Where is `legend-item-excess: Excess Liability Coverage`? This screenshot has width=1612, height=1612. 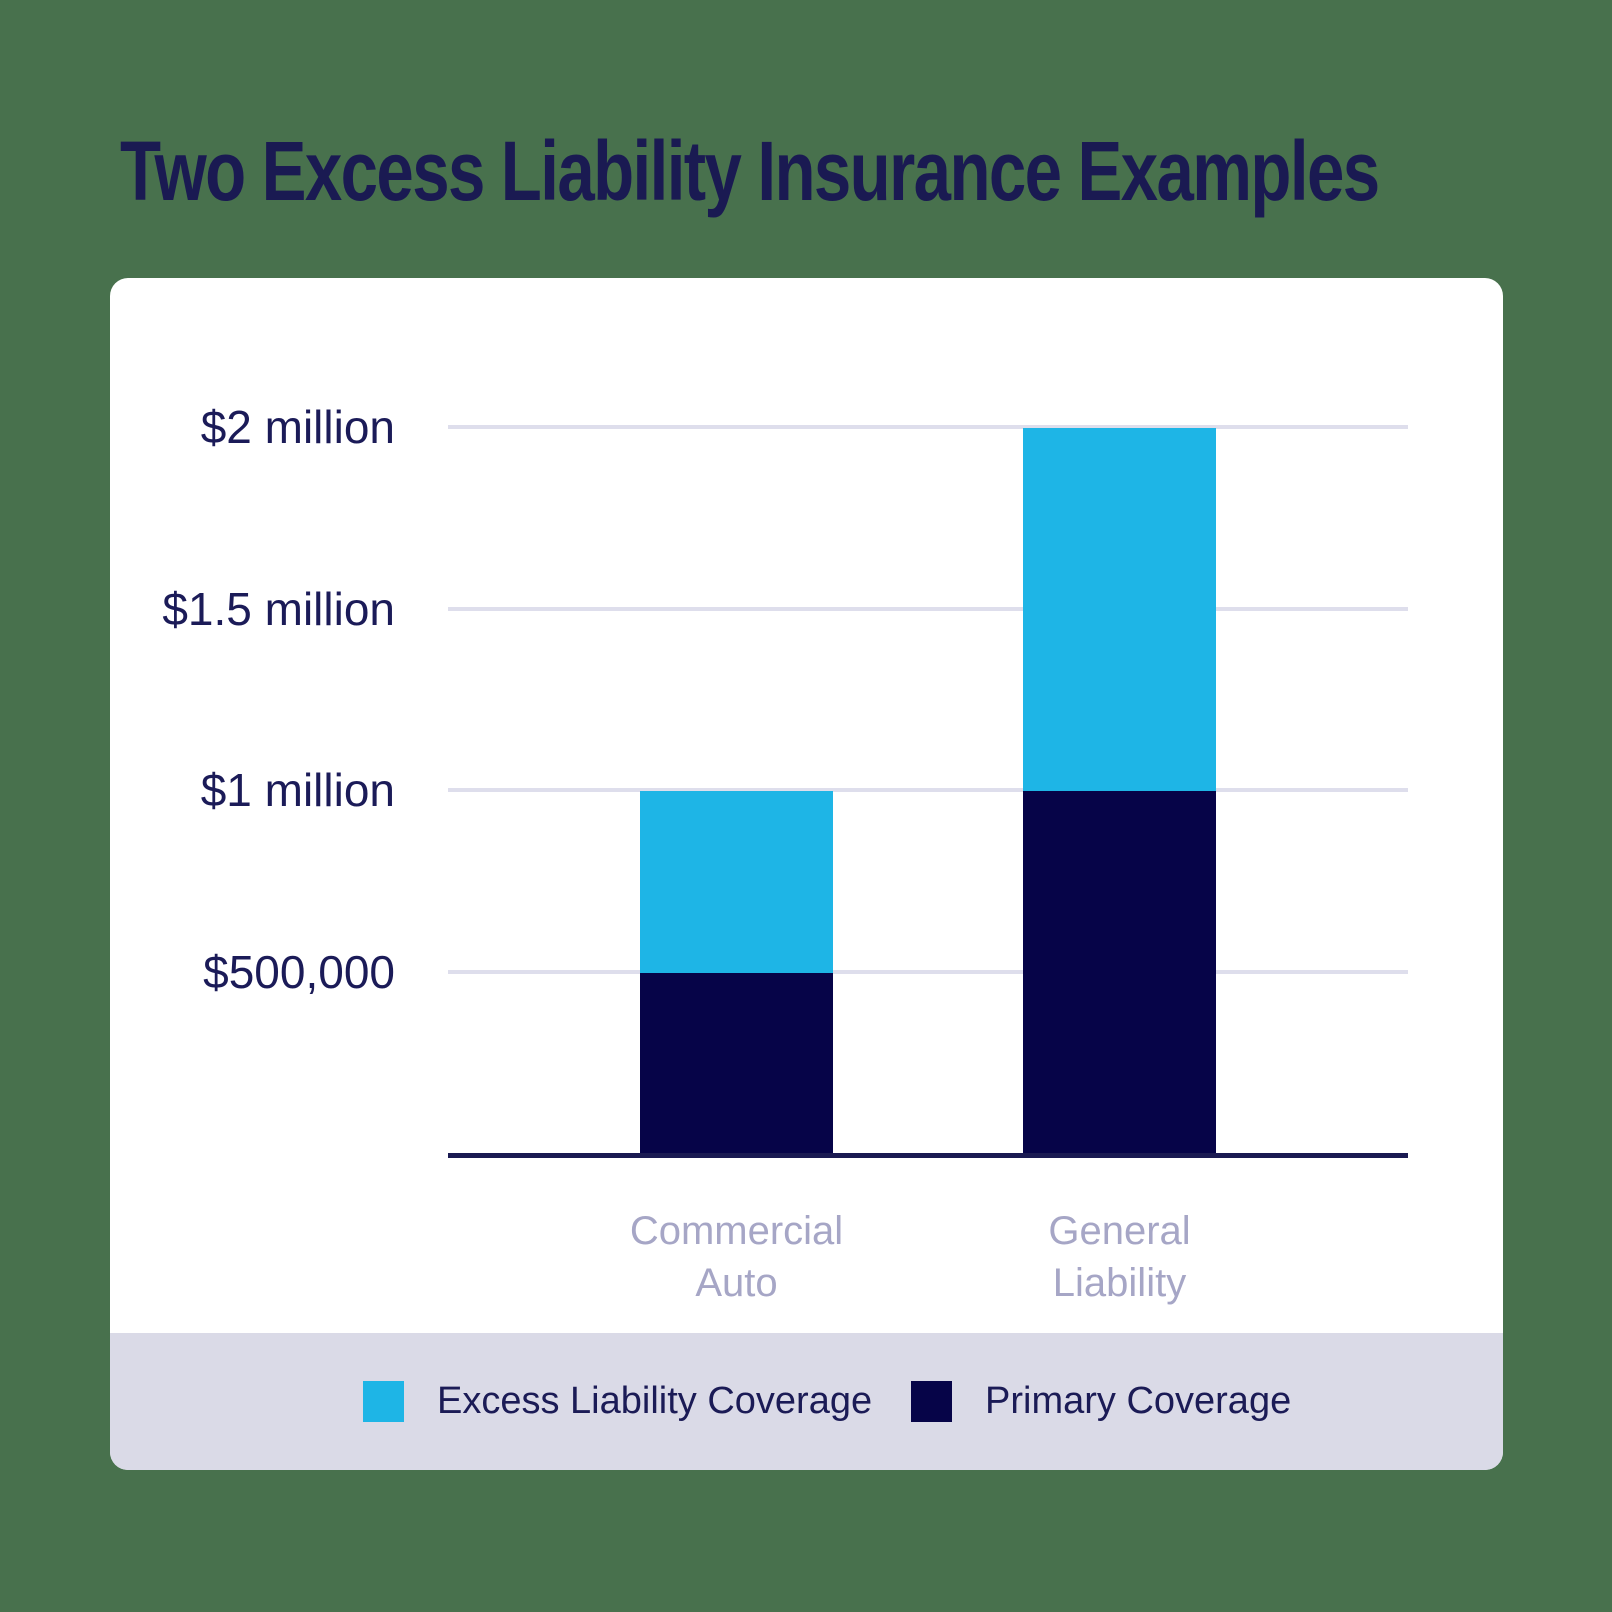
legend-item-excess: Excess Liability Coverage is located at coordinates (617, 1401).